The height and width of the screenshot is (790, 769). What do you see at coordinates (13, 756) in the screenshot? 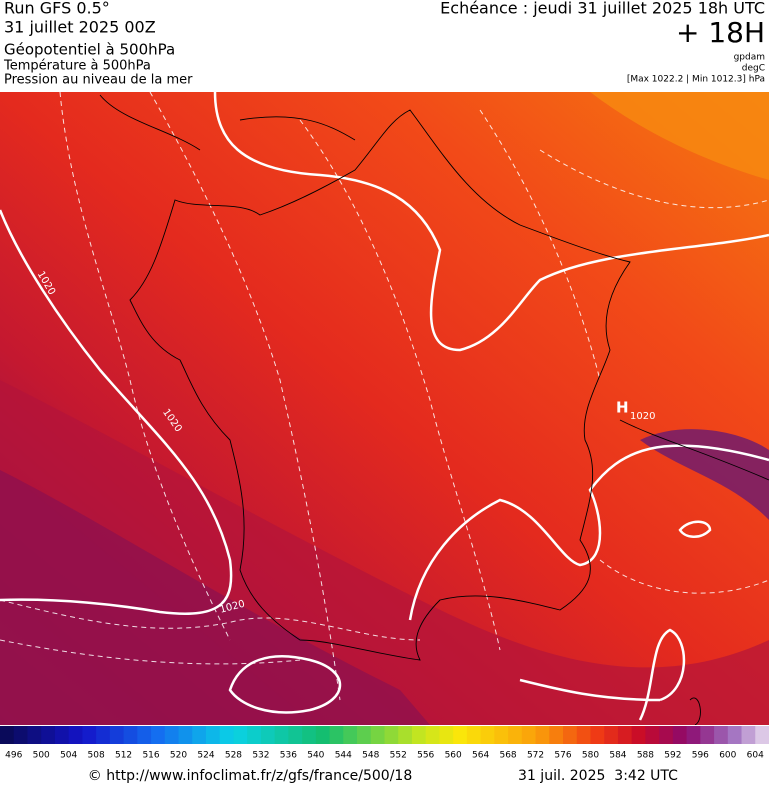
I see `colorbar-label: 496` at bounding box center [13, 756].